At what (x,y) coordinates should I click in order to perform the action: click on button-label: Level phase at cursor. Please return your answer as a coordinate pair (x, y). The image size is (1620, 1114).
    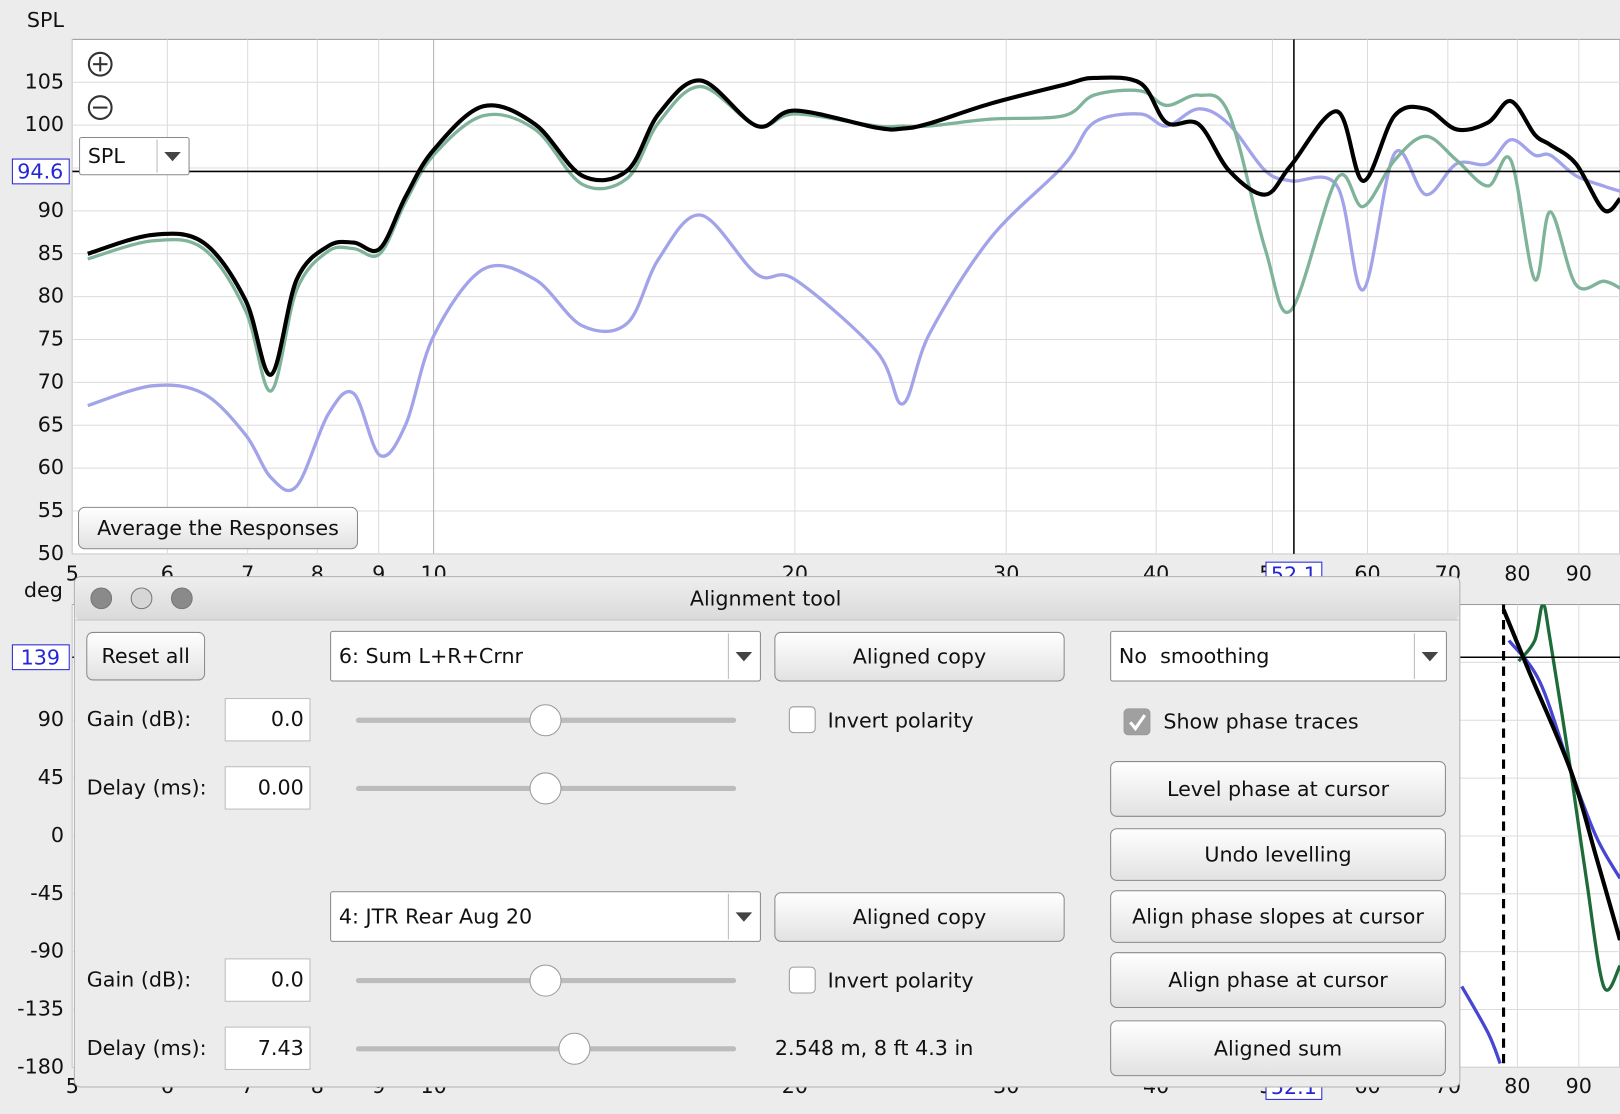
    Looking at the image, I should click on (1278, 789).